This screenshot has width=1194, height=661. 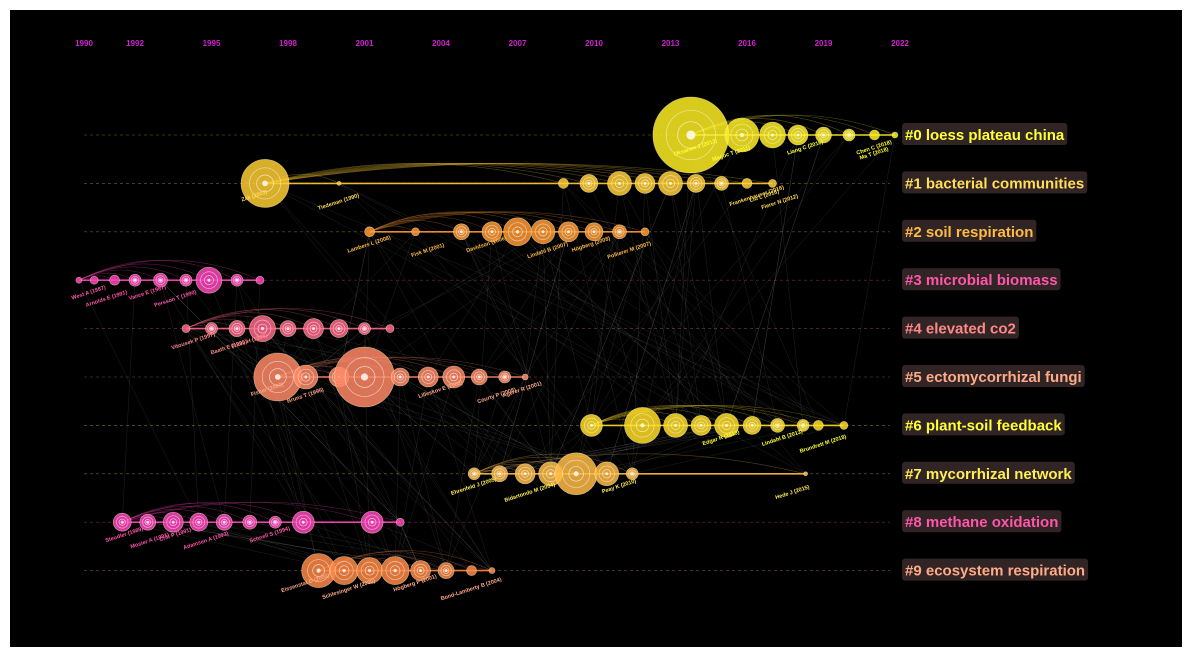 I want to click on cluster-label-3: #3 microbial biomass, so click(x=981, y=279).